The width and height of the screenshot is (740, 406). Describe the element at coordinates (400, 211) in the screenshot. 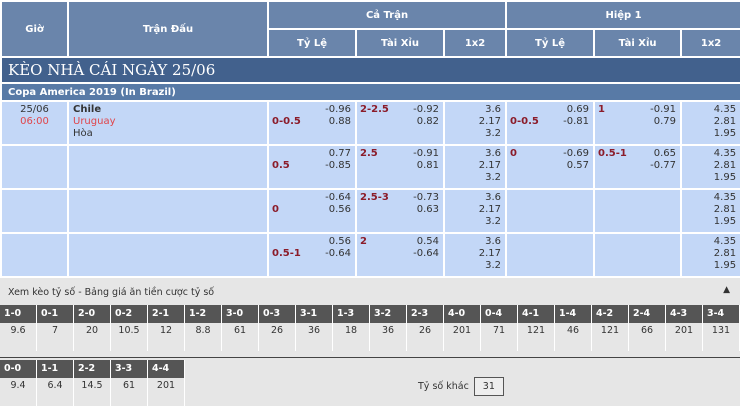

I see `ft-over-under: 2.5-3 -0.73 0.63` at that location.